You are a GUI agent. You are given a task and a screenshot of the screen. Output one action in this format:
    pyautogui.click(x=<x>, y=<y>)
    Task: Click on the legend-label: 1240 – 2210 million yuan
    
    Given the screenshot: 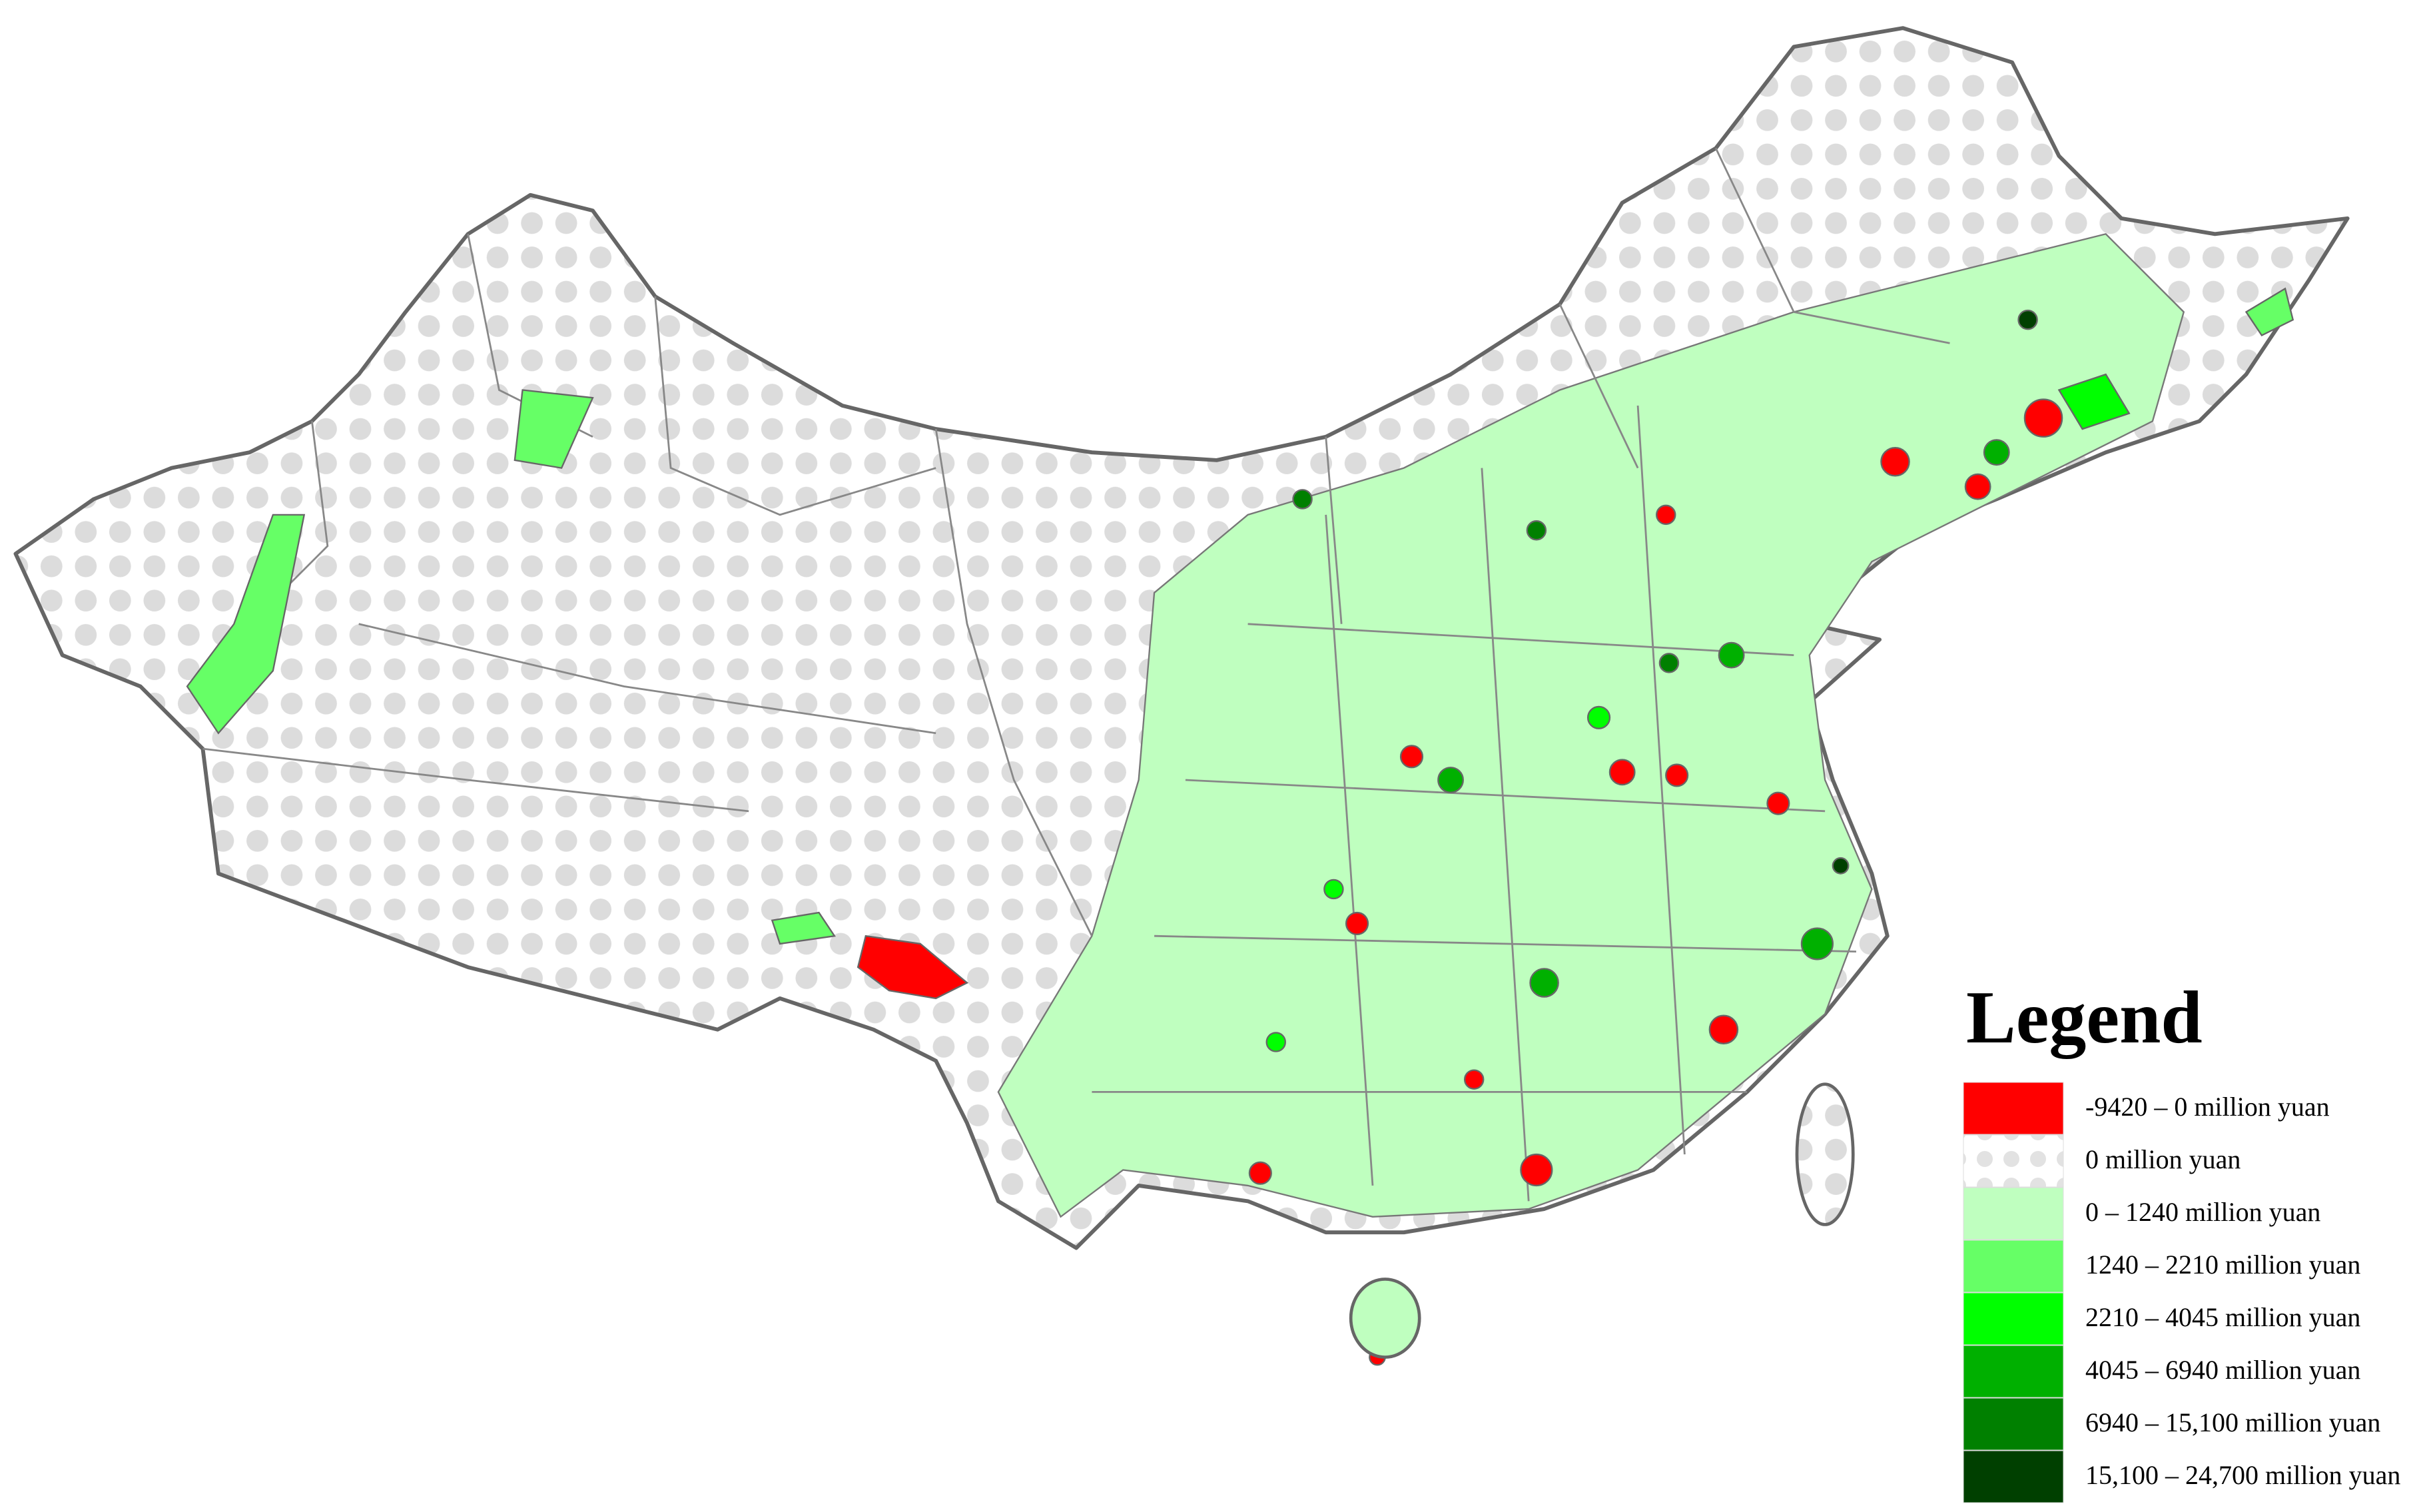 What is the action you would take?
    pyautogui.click(x=2222, y=1265)
    